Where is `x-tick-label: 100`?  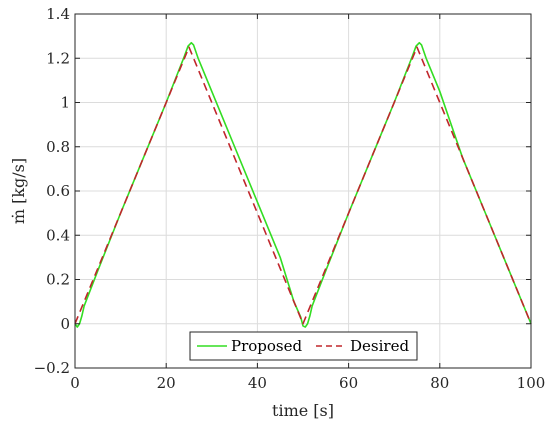 x-tick-label: 100 is located at coordinates (531, 383).